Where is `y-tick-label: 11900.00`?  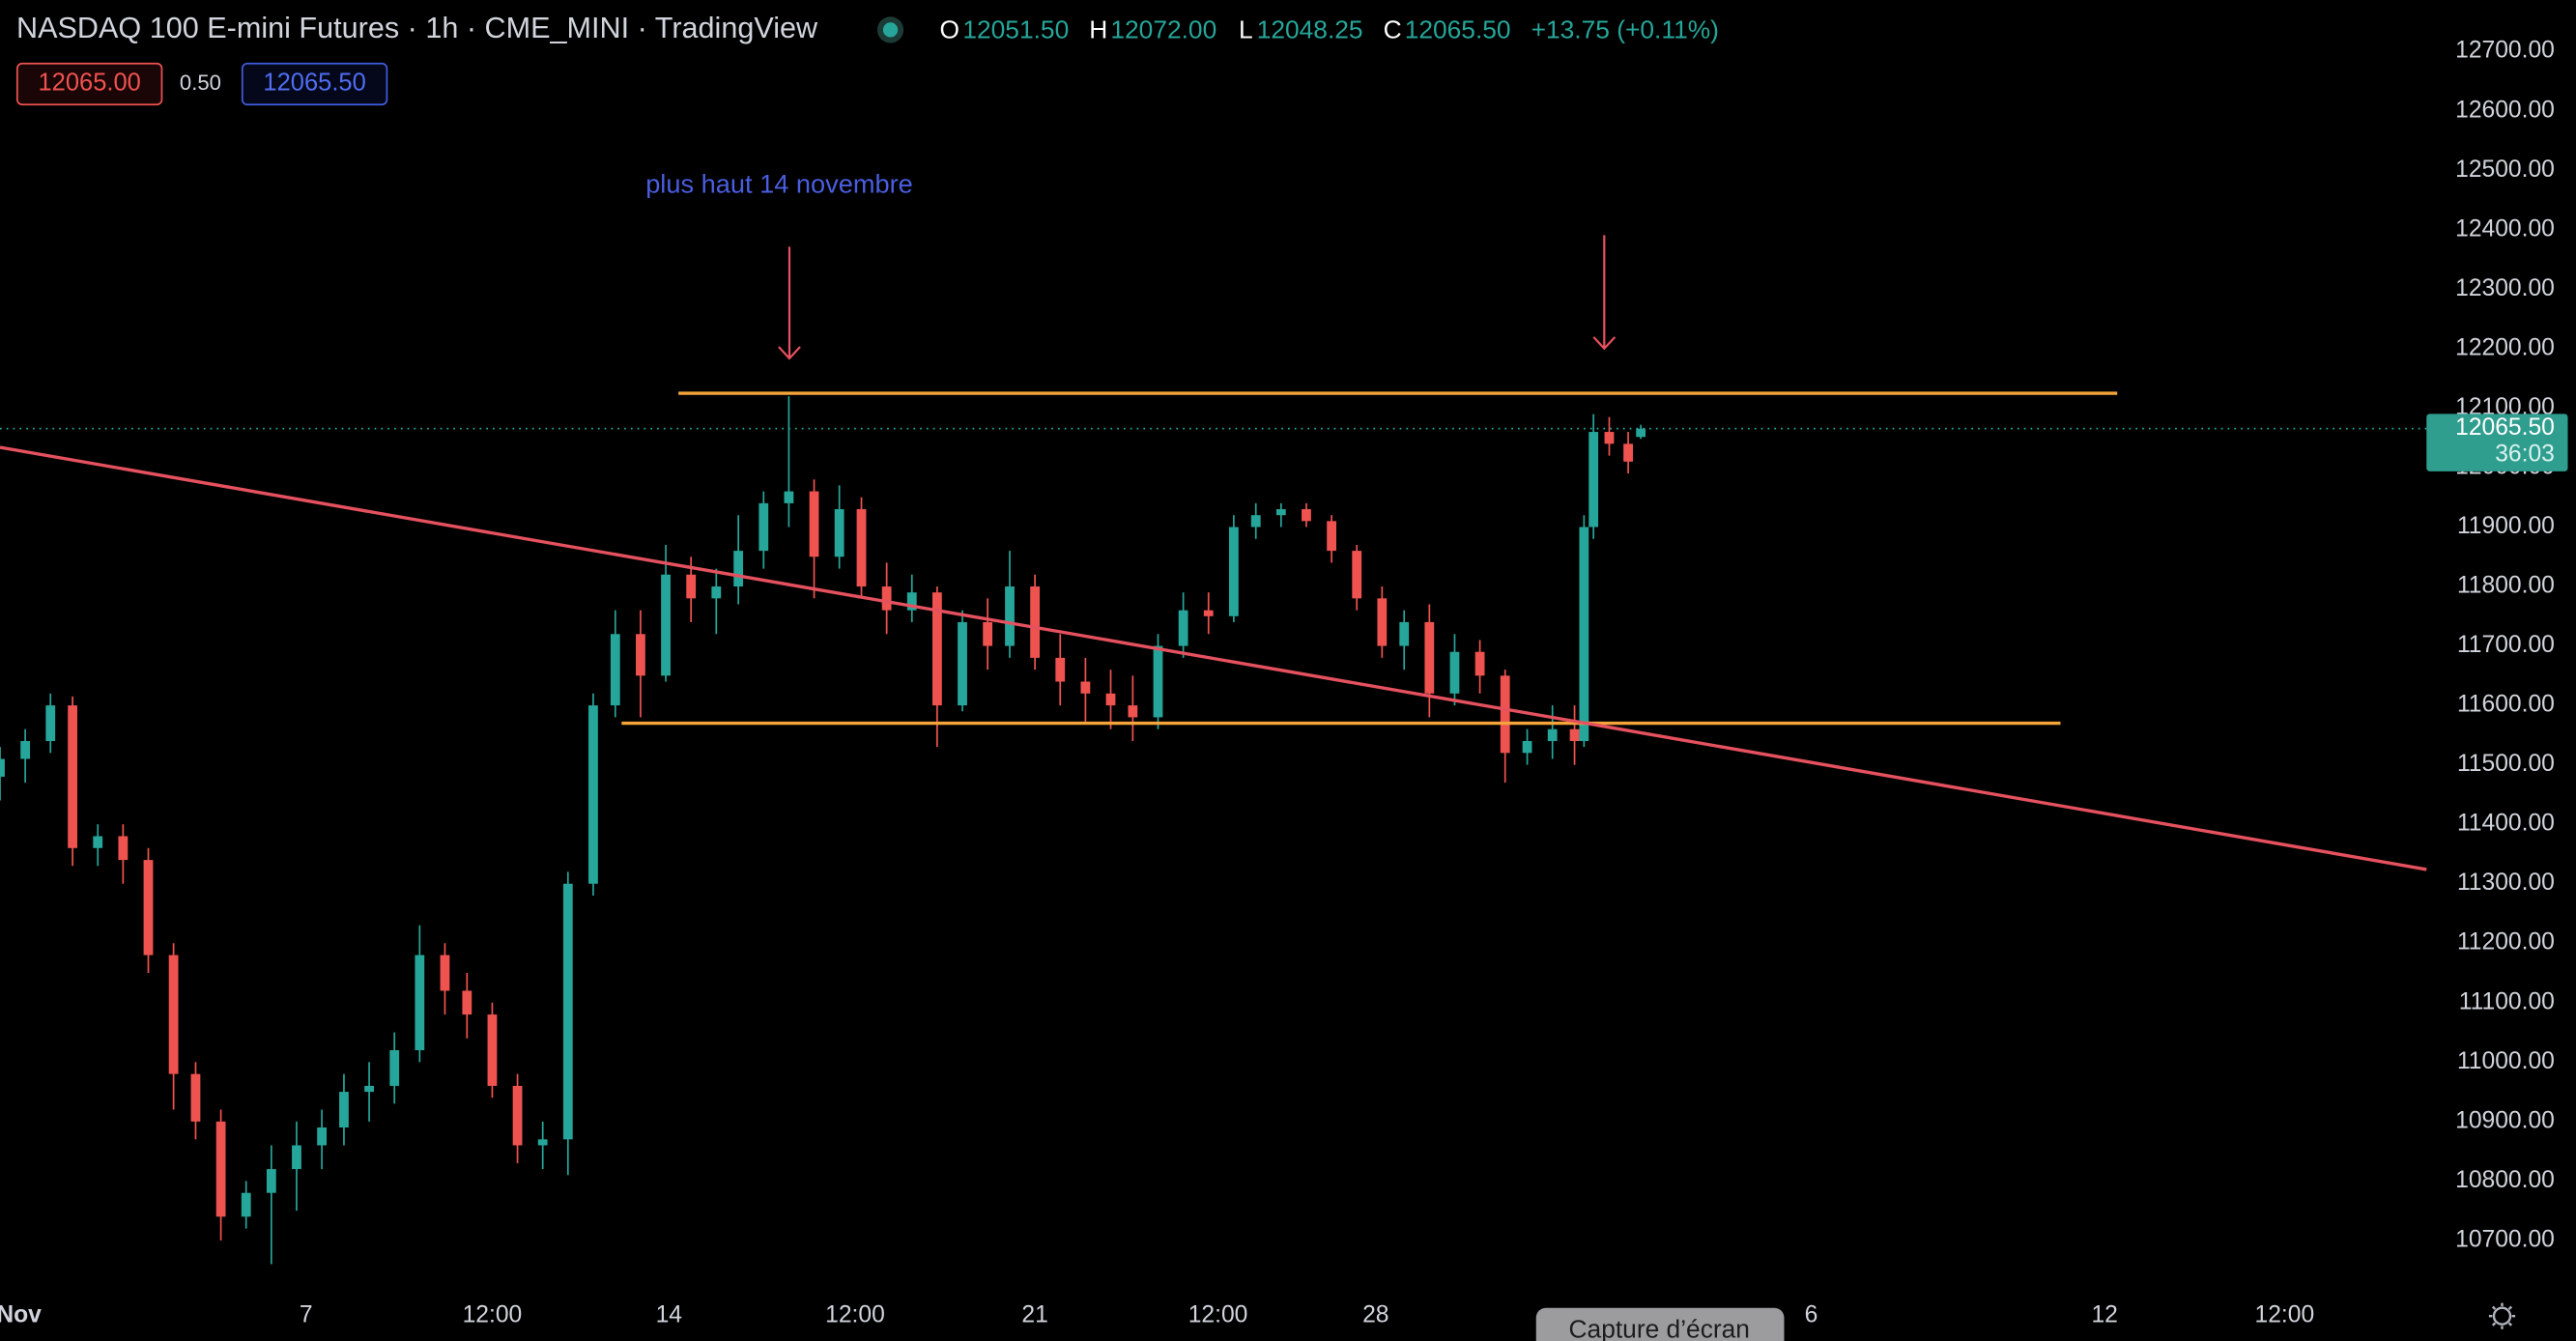
y-tick-label: 11900.00 is located at coordinates (2506, 526).